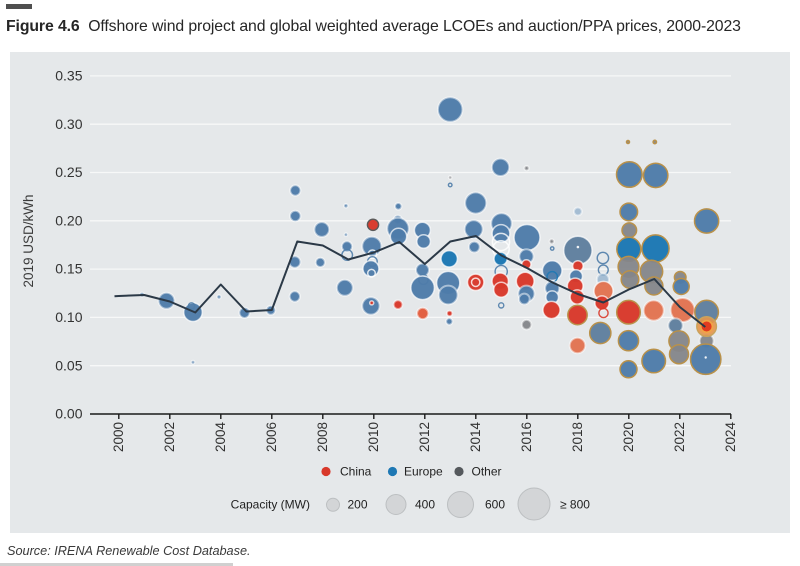 The image size is (800, 566). I want to click on svg-text: 2010, so click(373, 437).